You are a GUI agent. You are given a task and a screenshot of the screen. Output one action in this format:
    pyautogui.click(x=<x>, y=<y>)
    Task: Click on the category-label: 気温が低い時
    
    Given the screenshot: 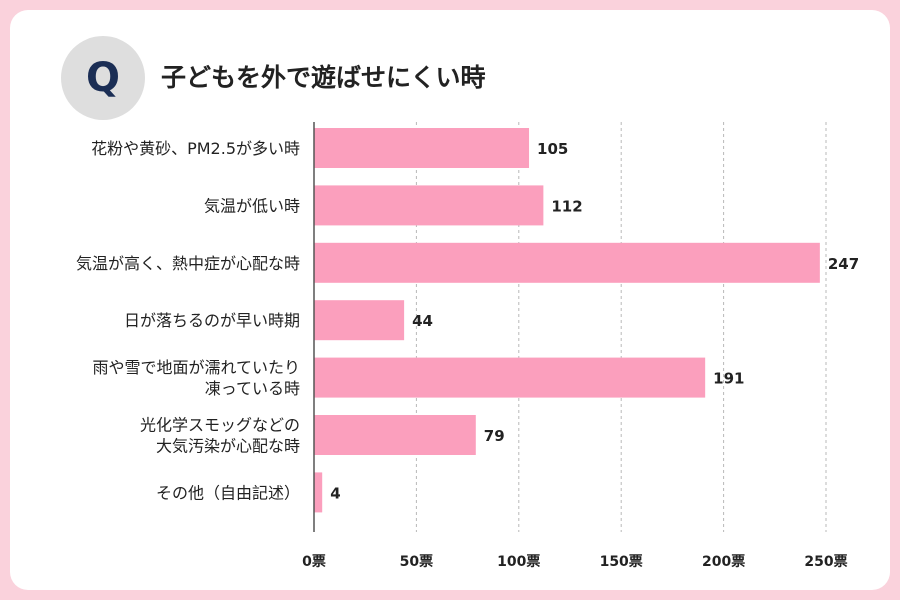 What is the action you would take?
    pyautogui.click(x=252, y=205)
    